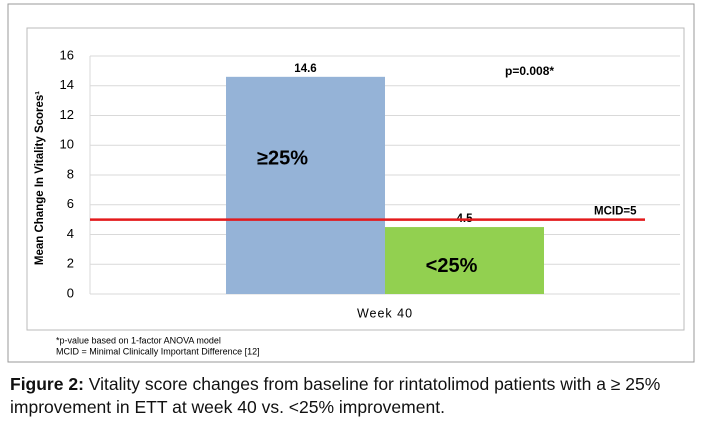  I want to click on y-axis-label: Mean Change In Vitality Scores¹, so click(40, 178).